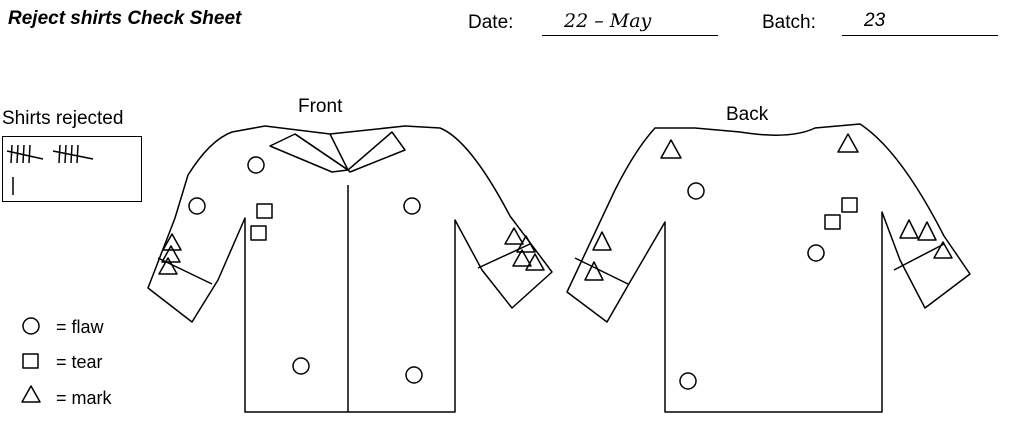 This screenshot has width=1010, height=430. What do you see at coordinates (630, 23) in the screenshot?
I see `date-field: 22 – May` at bounding box center [630, 23].